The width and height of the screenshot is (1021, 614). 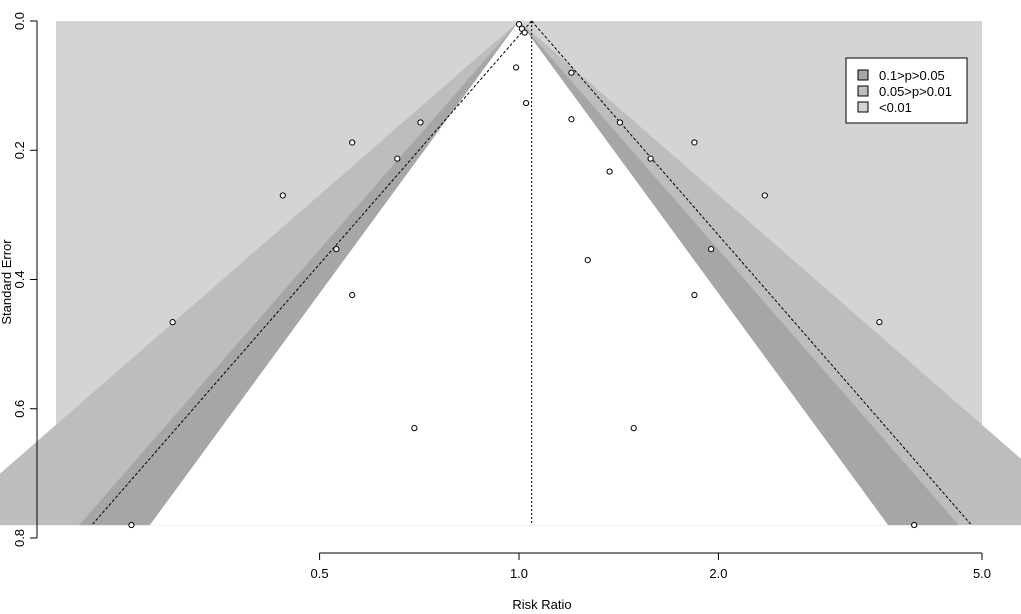 I want to click on y-axis-title: Standard Error, so click(x=7, y=282).